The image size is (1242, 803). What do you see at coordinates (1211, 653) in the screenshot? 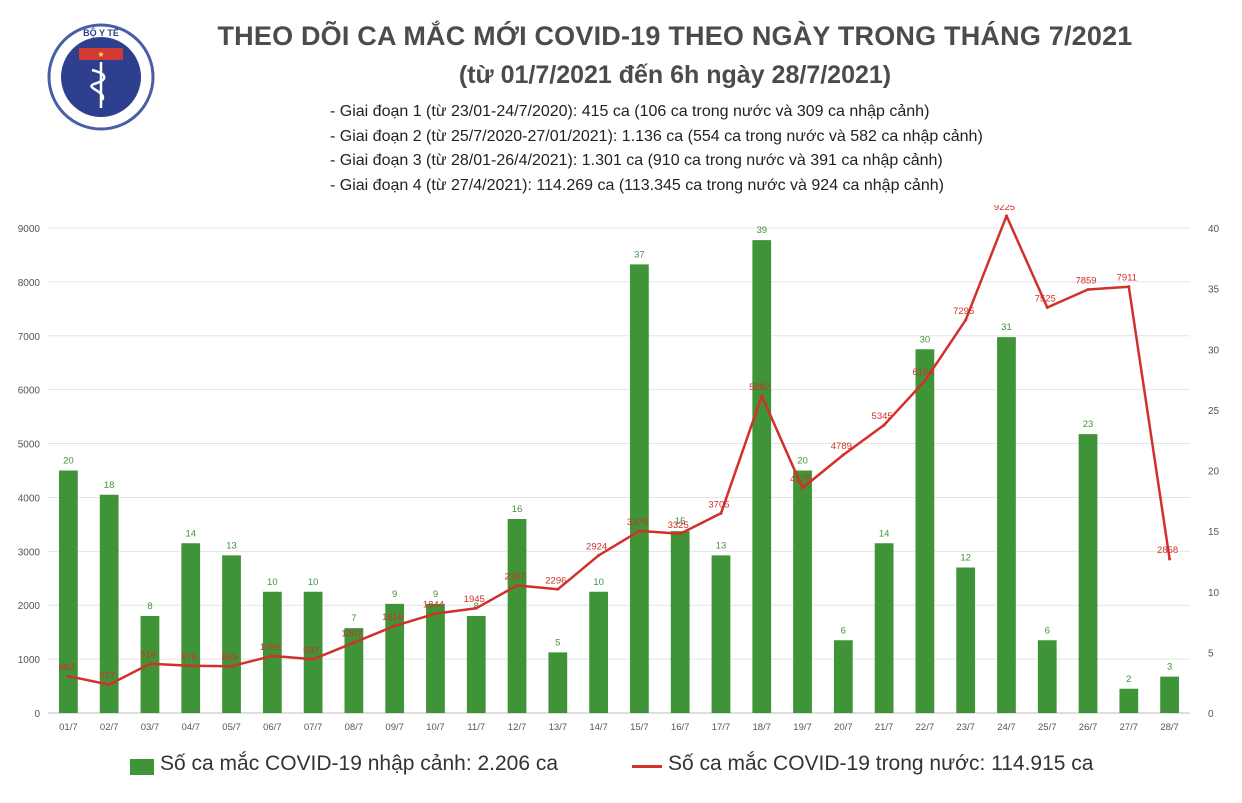
I see `y-right-tick-label: 5` at bounding box center [1211, 653].